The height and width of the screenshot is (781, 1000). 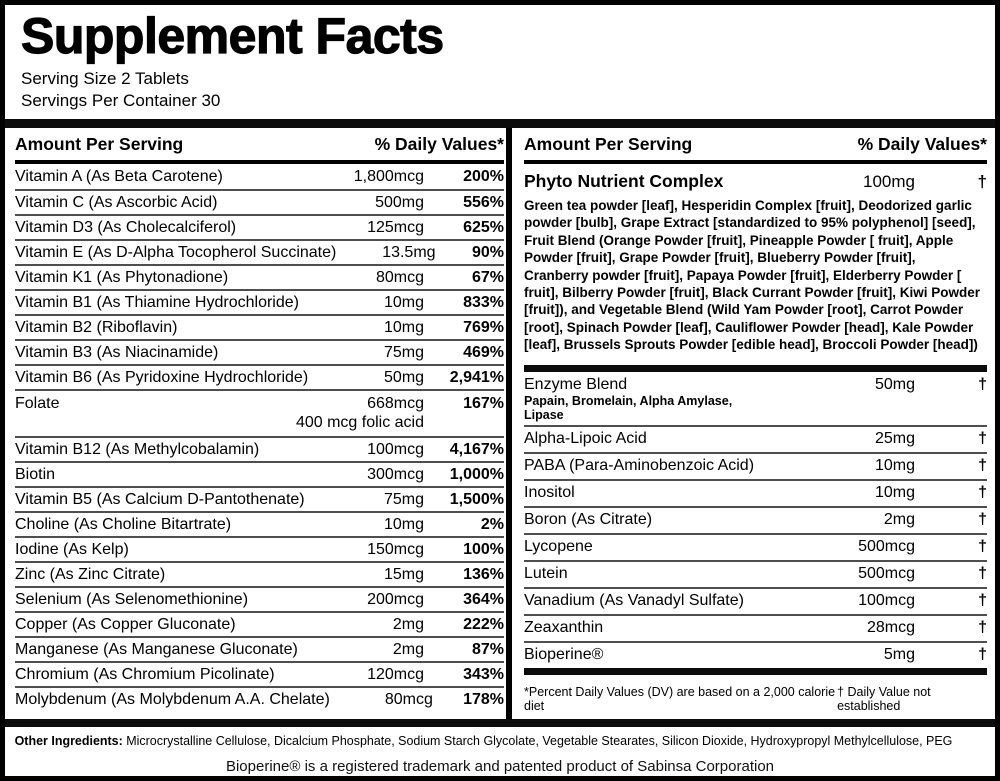 What do you see at coordinates (259, 203) in the screenshot?
I see `row-main: Vitamin C (As Ascorbic Acid) 500mg 556%` at bounding box center [259, 203].